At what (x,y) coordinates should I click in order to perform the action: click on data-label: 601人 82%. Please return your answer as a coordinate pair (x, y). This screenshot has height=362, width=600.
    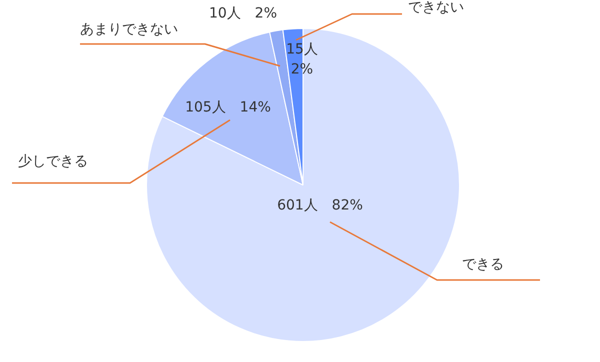
    Looking at the image, I should click on (320, 206).